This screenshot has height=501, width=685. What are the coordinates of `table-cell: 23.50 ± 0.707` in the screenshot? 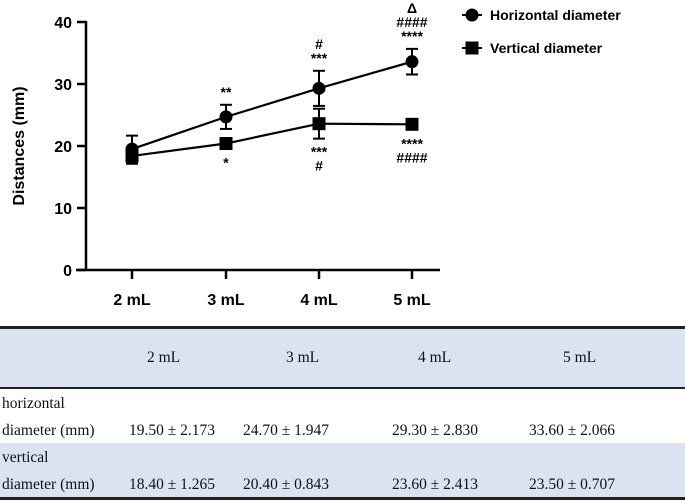 It's located at (572, 484).